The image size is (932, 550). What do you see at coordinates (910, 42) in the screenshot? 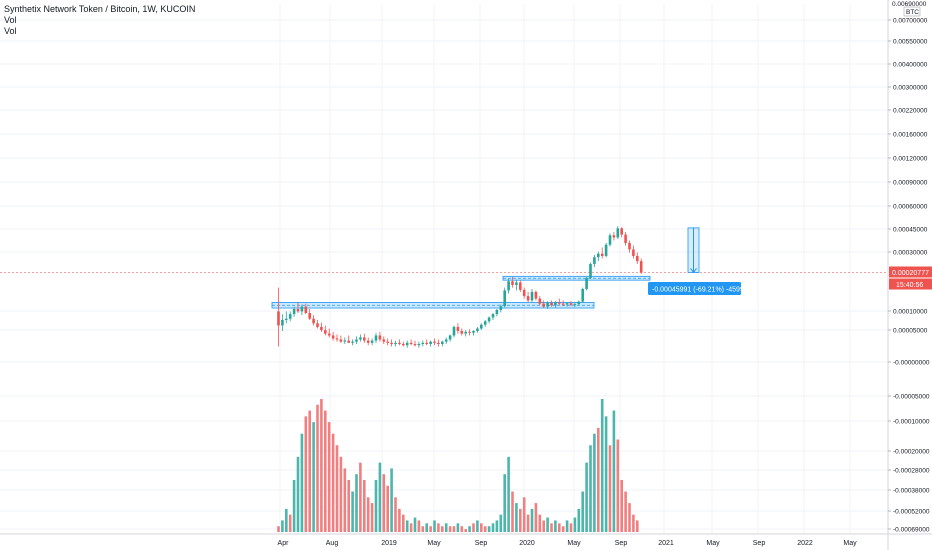
I see `price-label: 0.00550000` at bounding box center [910, 42].